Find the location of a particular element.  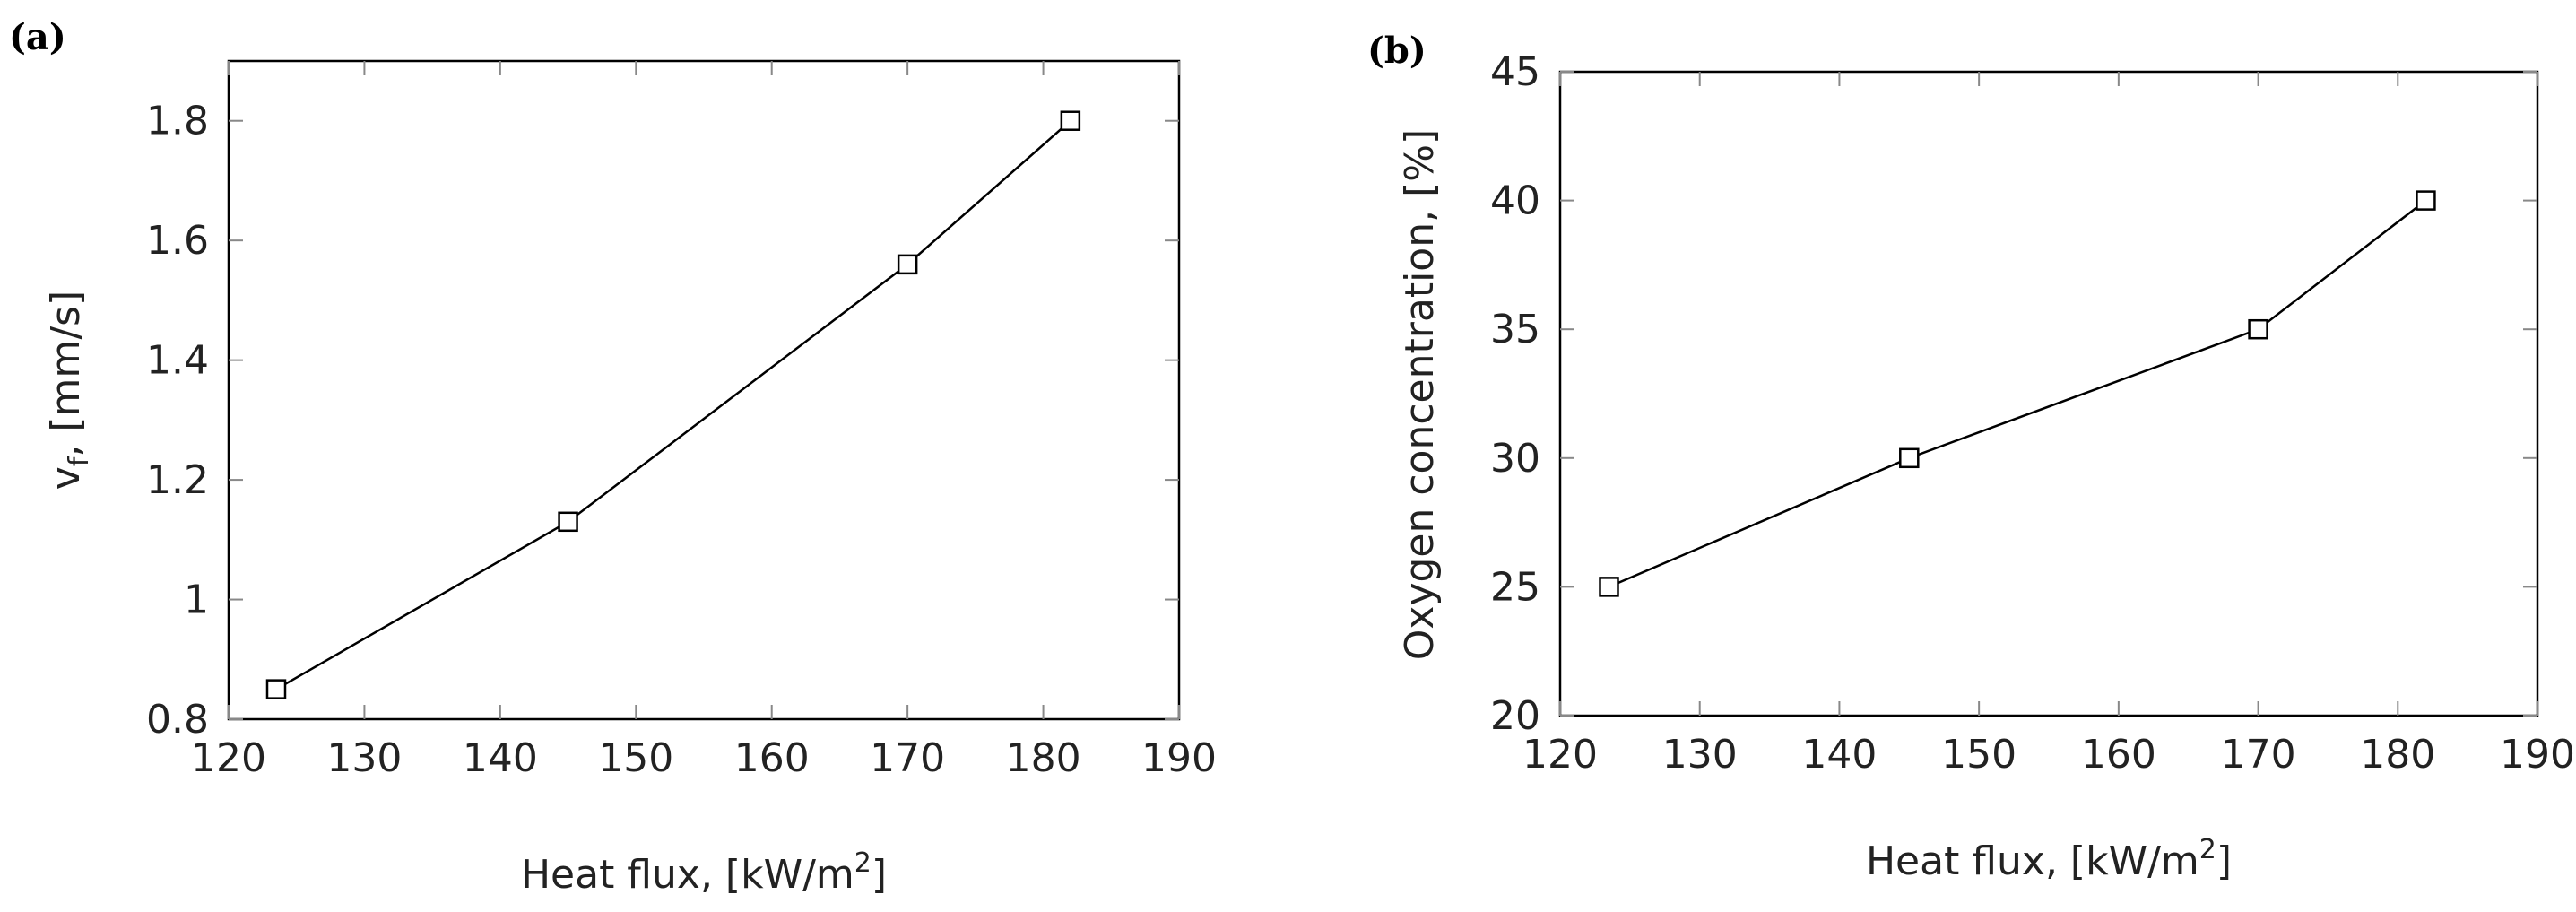

x-axis-label-a-sup: 2 is located at coordinates (863, 863).